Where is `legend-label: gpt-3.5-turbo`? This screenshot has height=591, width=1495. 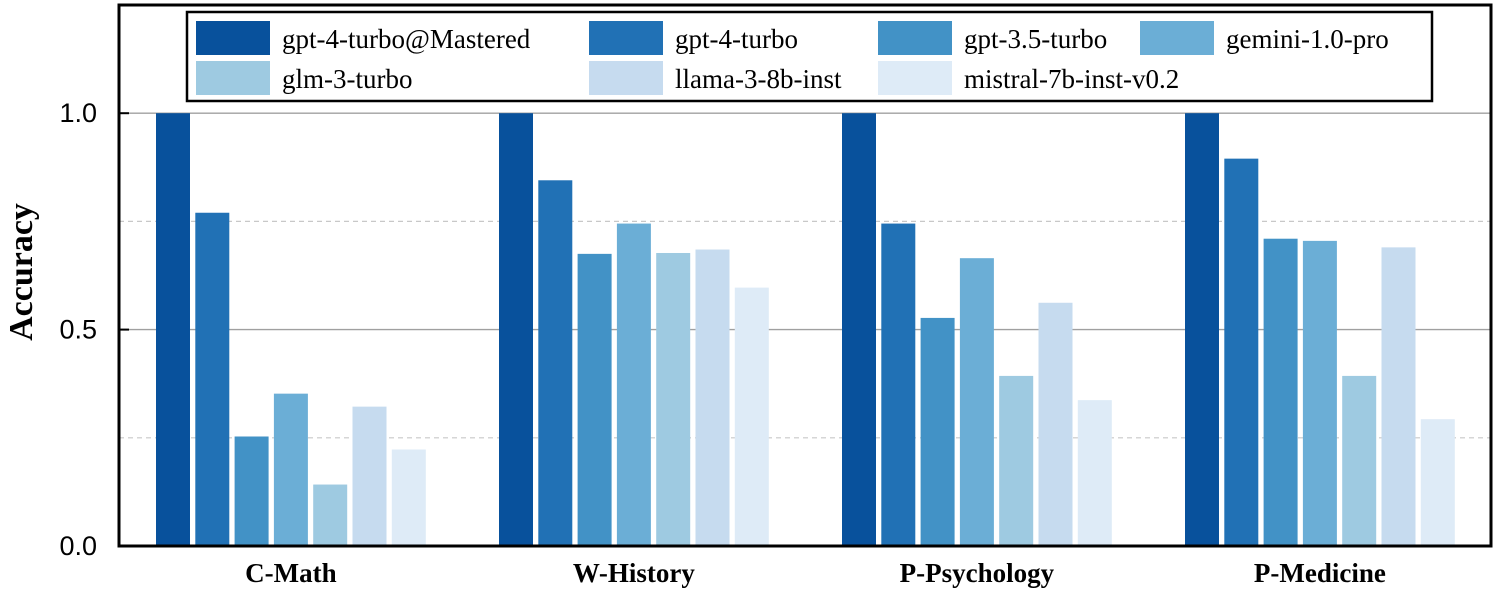
legend-label: gpt-3.5-turbo is located at coordinates (1035, 39).